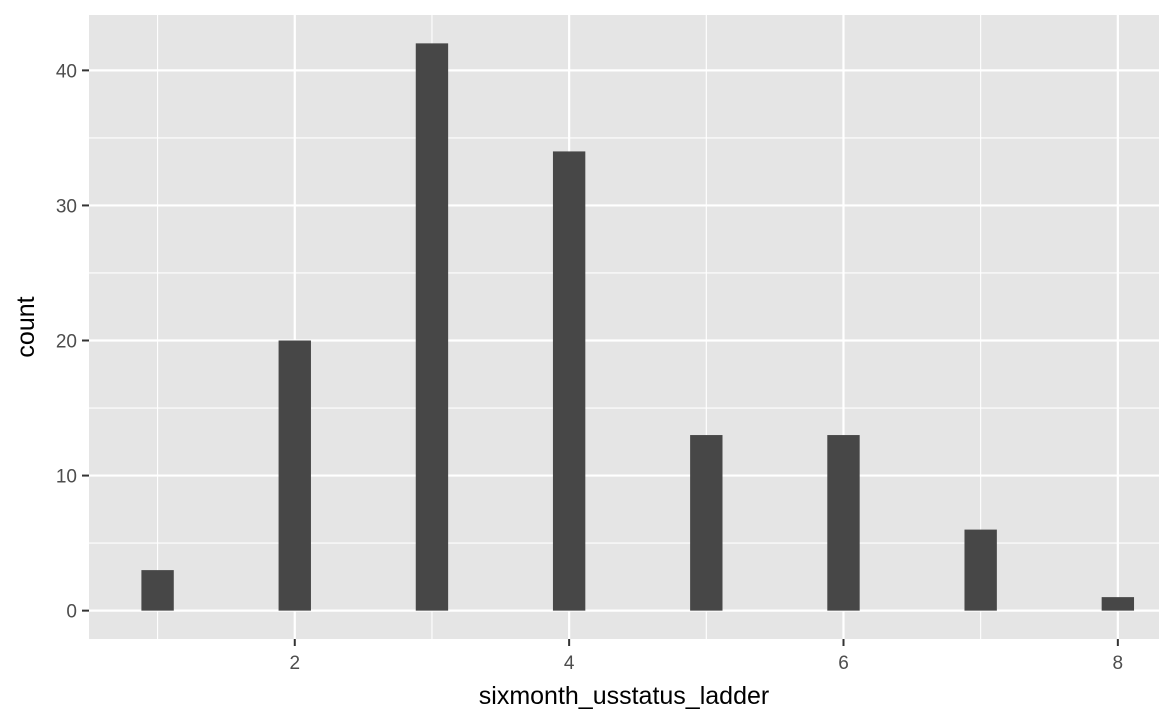  What do you see at coordinates (569, 663) in the screenshot?
I see `x-tick-label: 4` at bounding box center [569, 663].